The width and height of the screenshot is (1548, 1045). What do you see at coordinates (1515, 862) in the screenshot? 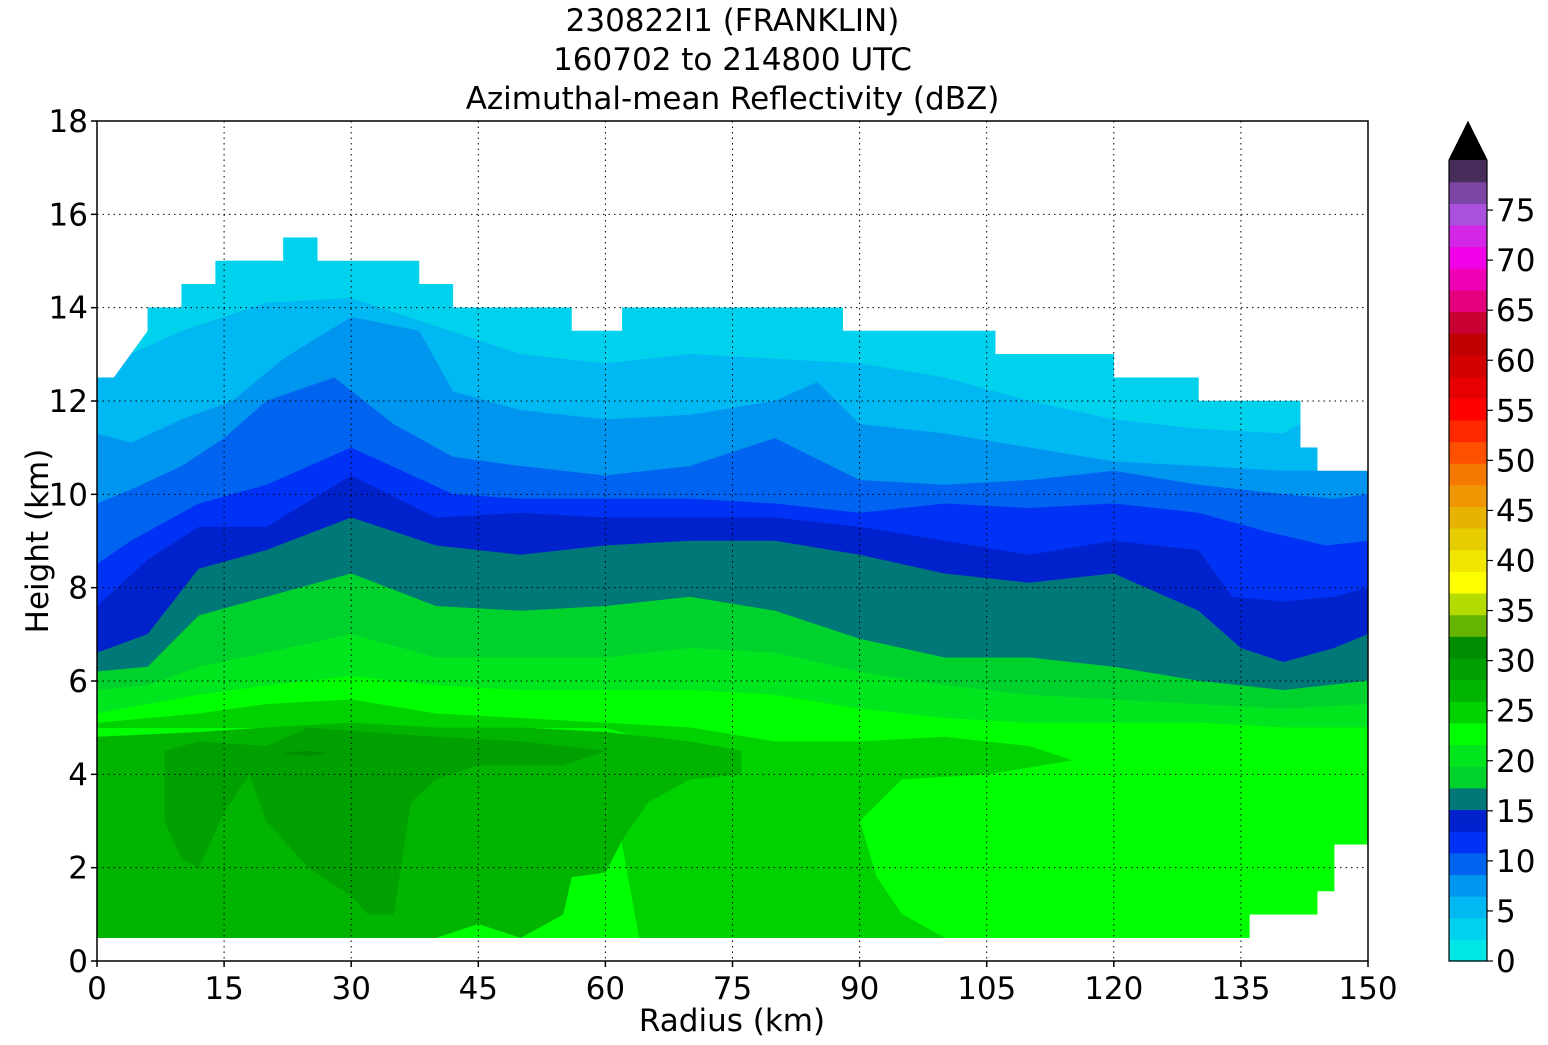
I see `colorbar-tick-label: 10` at bounding box center [1515, 862].